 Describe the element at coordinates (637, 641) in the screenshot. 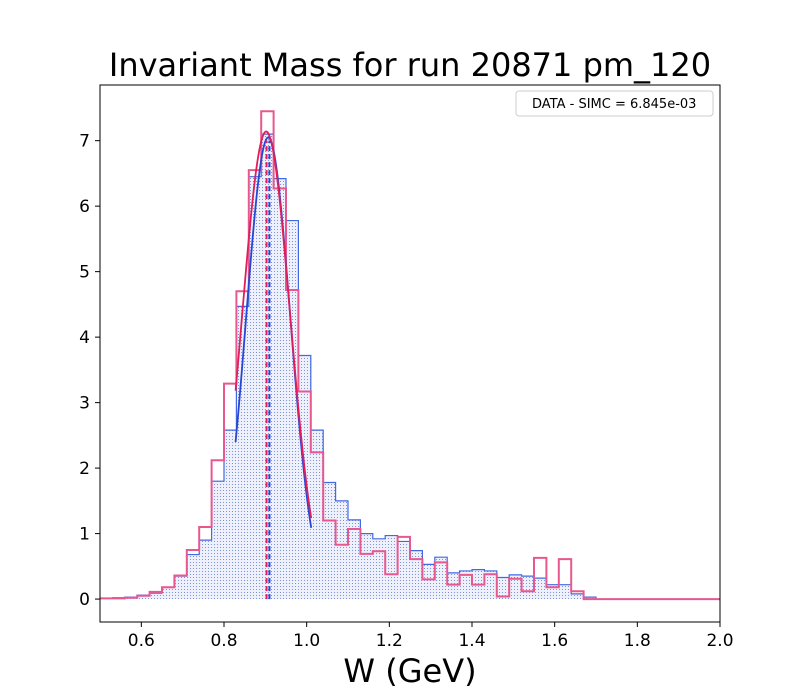

I see `x-tick-label: 1.8` at that location.